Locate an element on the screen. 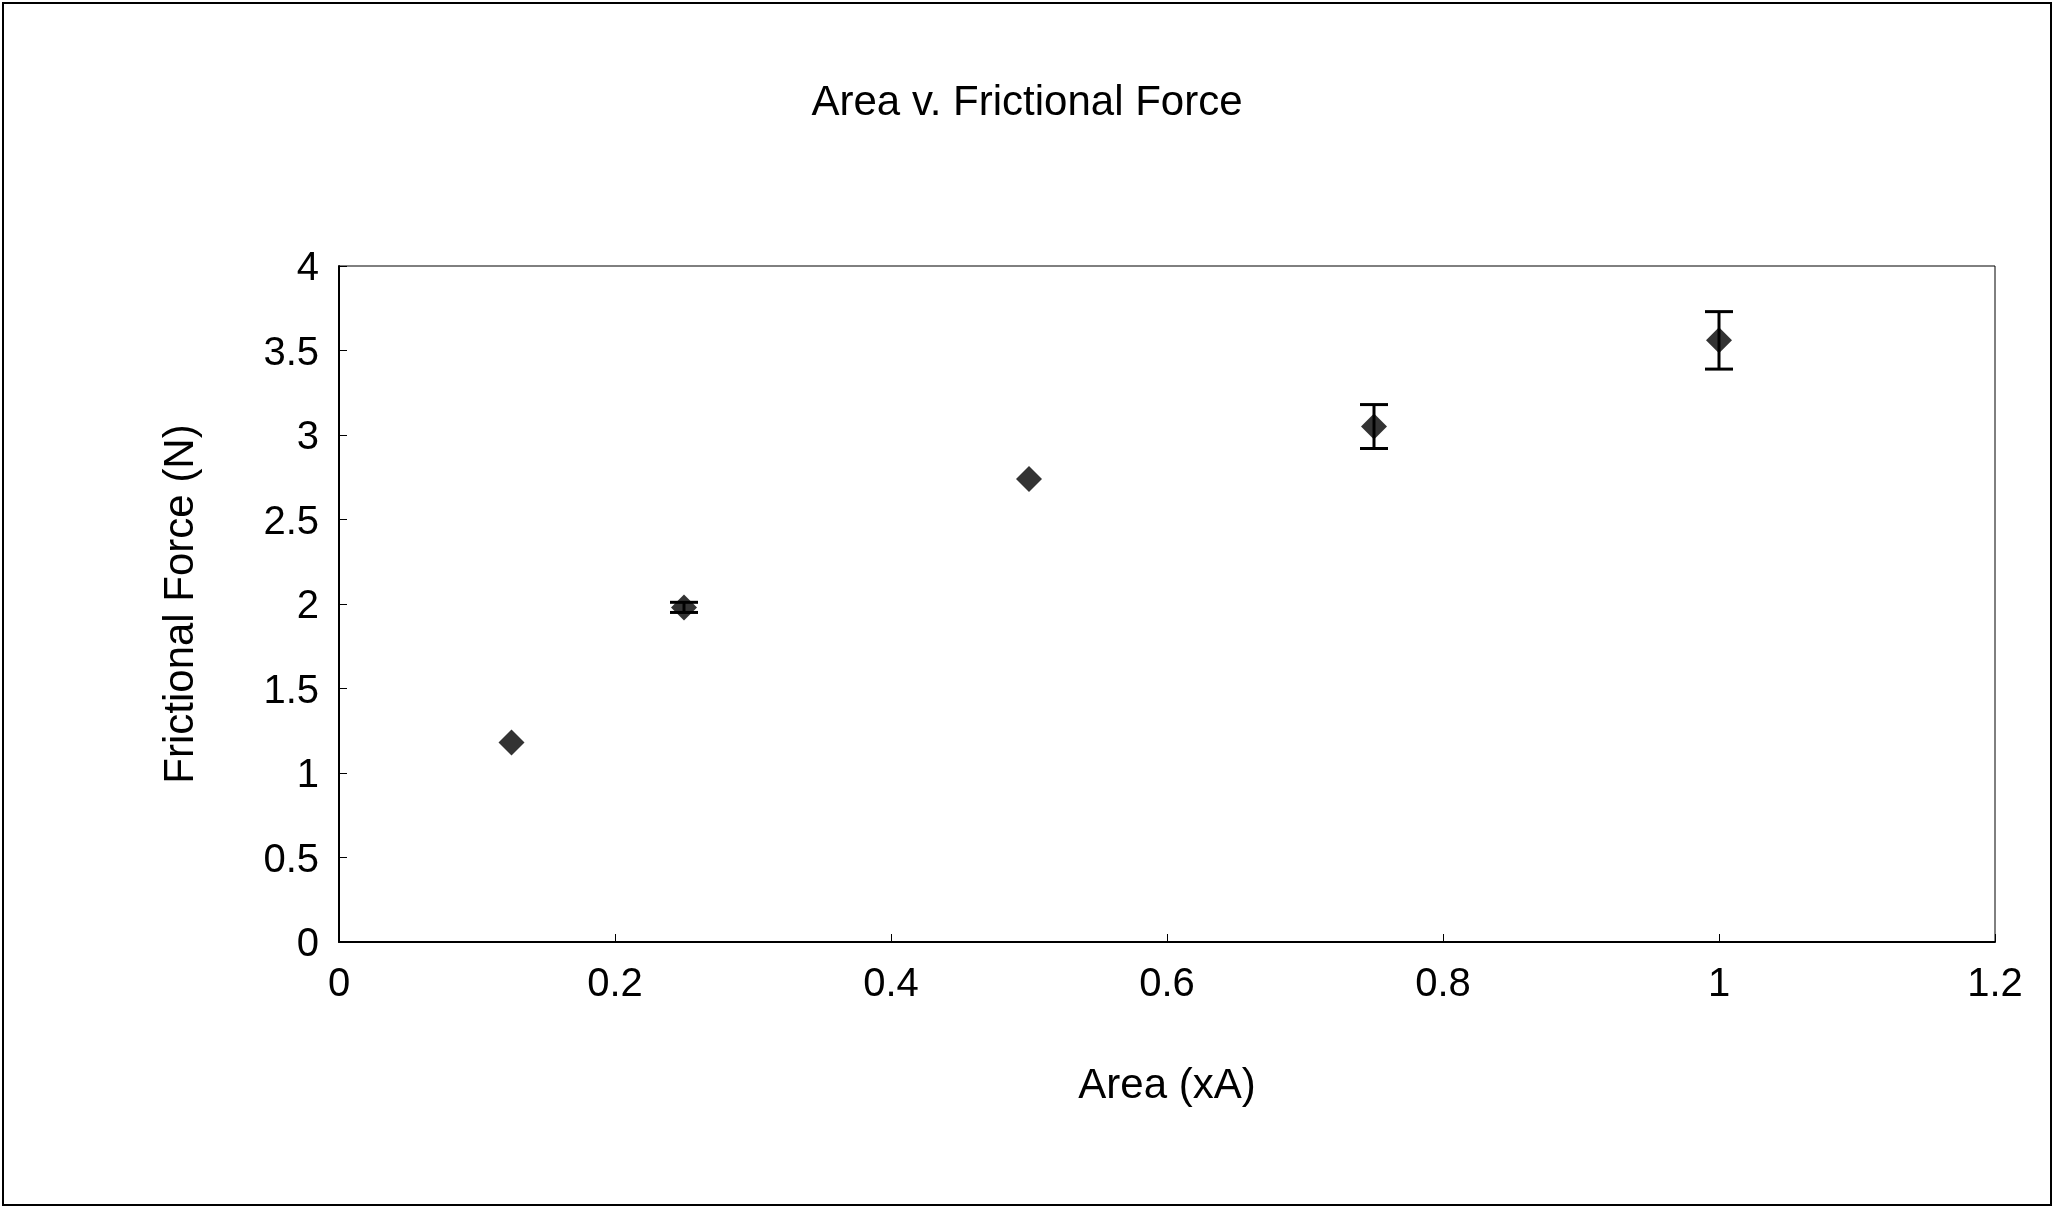  x-tick-label: 0.8 is located at coordinates (1443, 982).